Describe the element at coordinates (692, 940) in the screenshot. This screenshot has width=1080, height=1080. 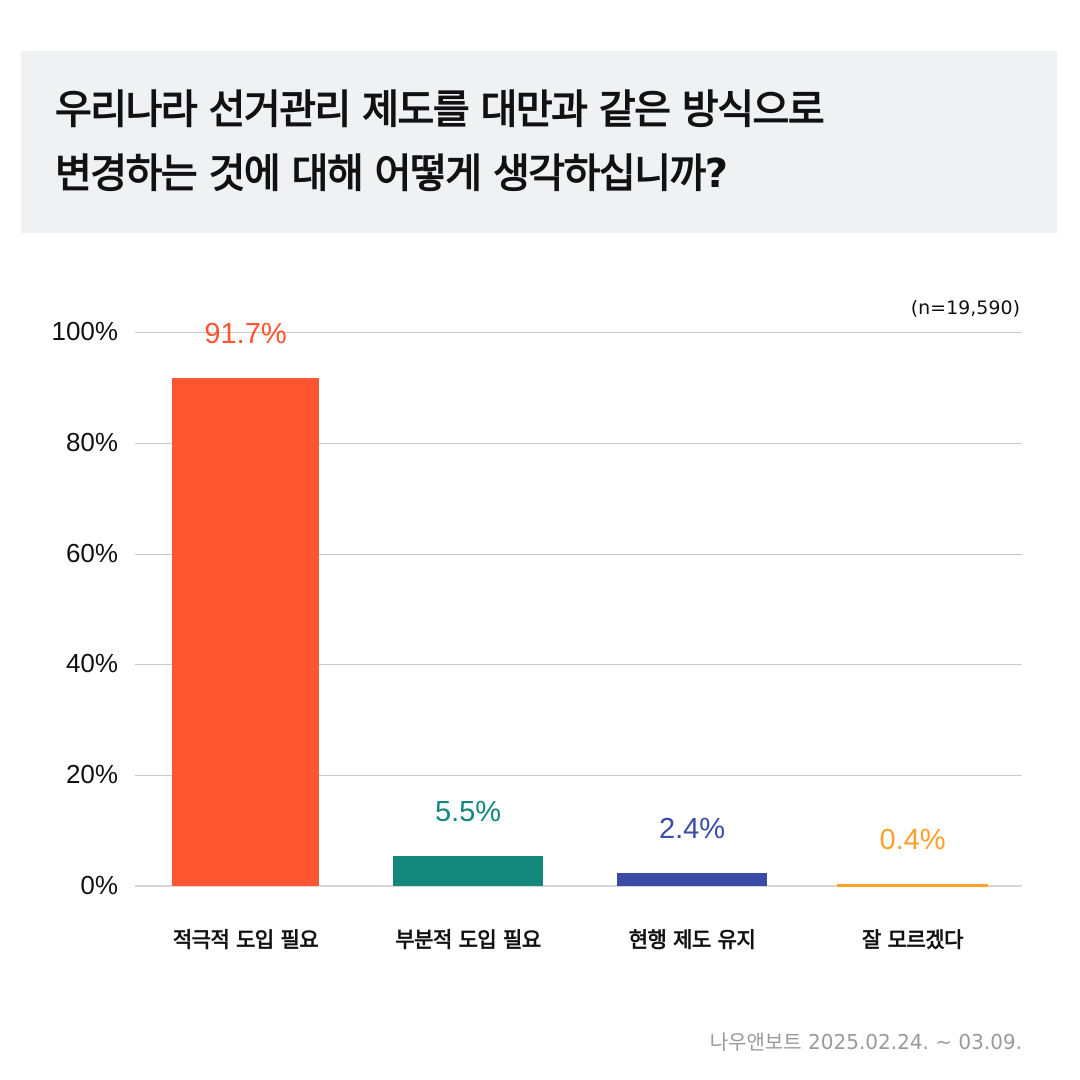
I see `category-label: 현행 제도 유지` at that location.